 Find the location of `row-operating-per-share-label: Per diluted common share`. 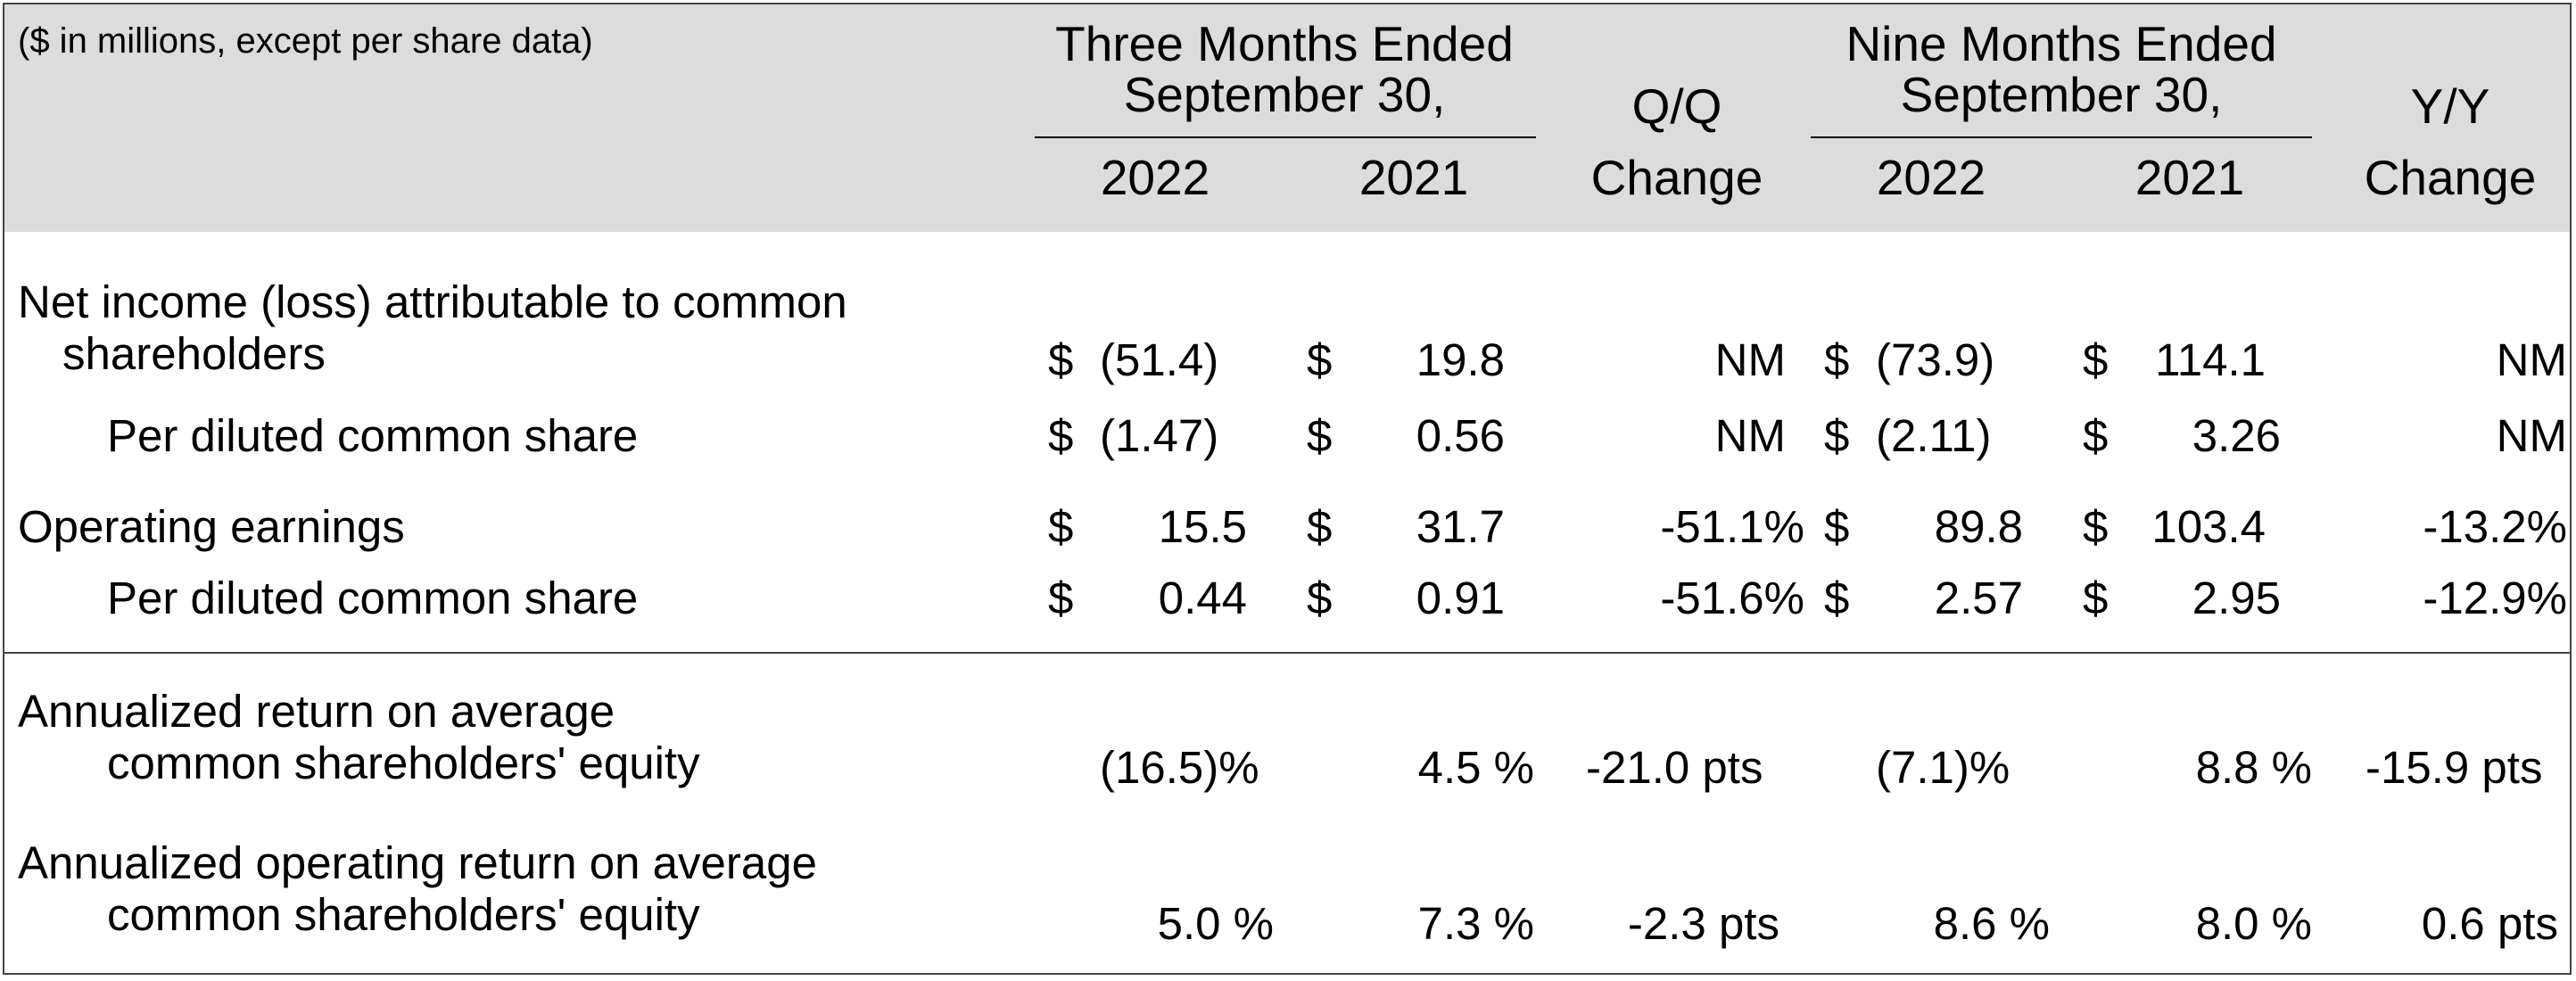

row-operating-per-share-label: Per diluted common share is located at coordinates (373, 598).